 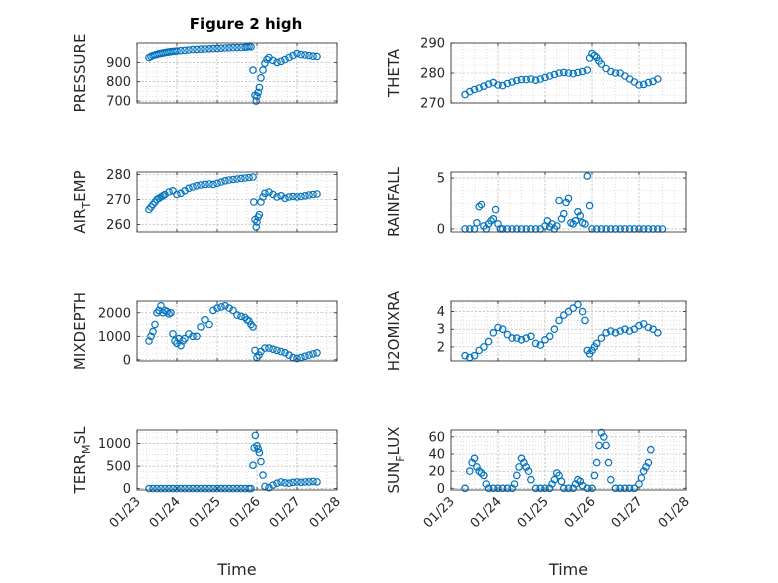 What do you see at coordinates (441, 347) in the screenshot?
I see `y-tick-label: 2` at bounding box center [441, 347].